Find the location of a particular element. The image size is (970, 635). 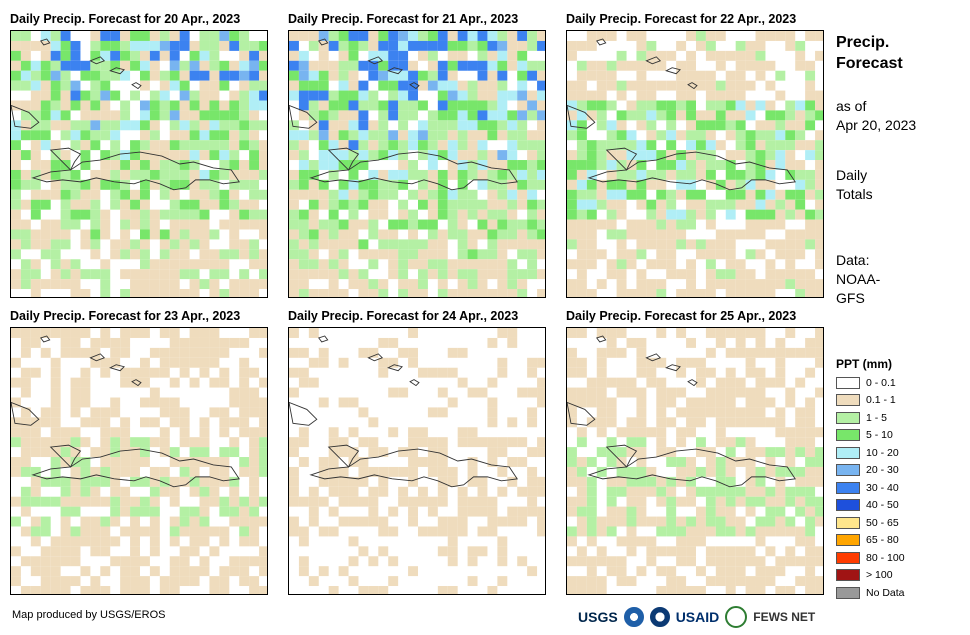

forecast-map-apr20 is located at coordinates (139, 164).